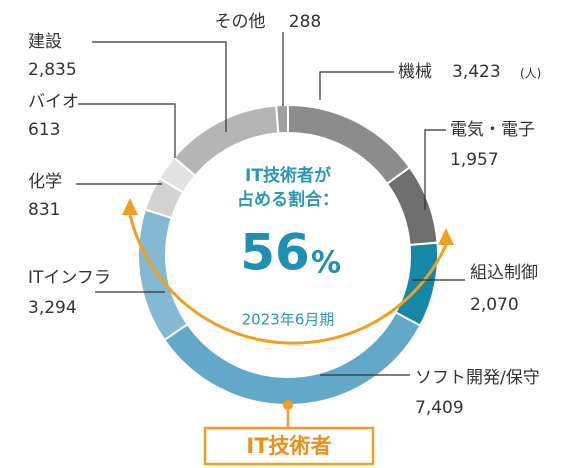  I want to click on center-unit: %, so click(326, 263).